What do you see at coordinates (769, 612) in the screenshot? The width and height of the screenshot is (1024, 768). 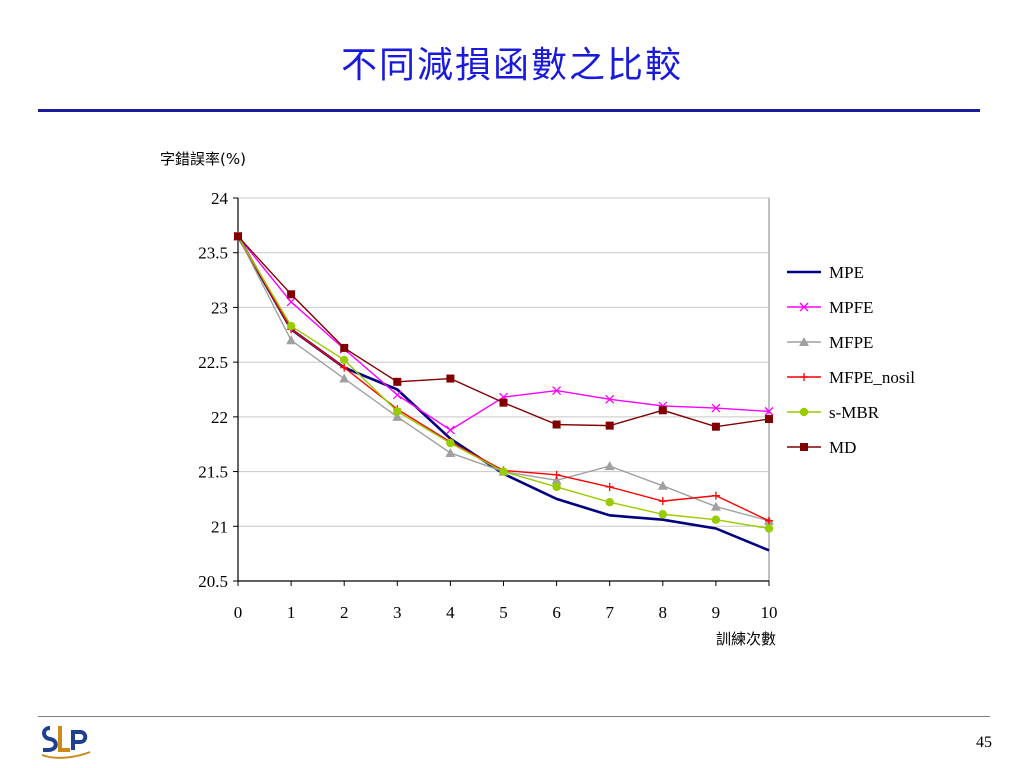 I see `x-tick-label: 10` at bounding box center [769, 612].